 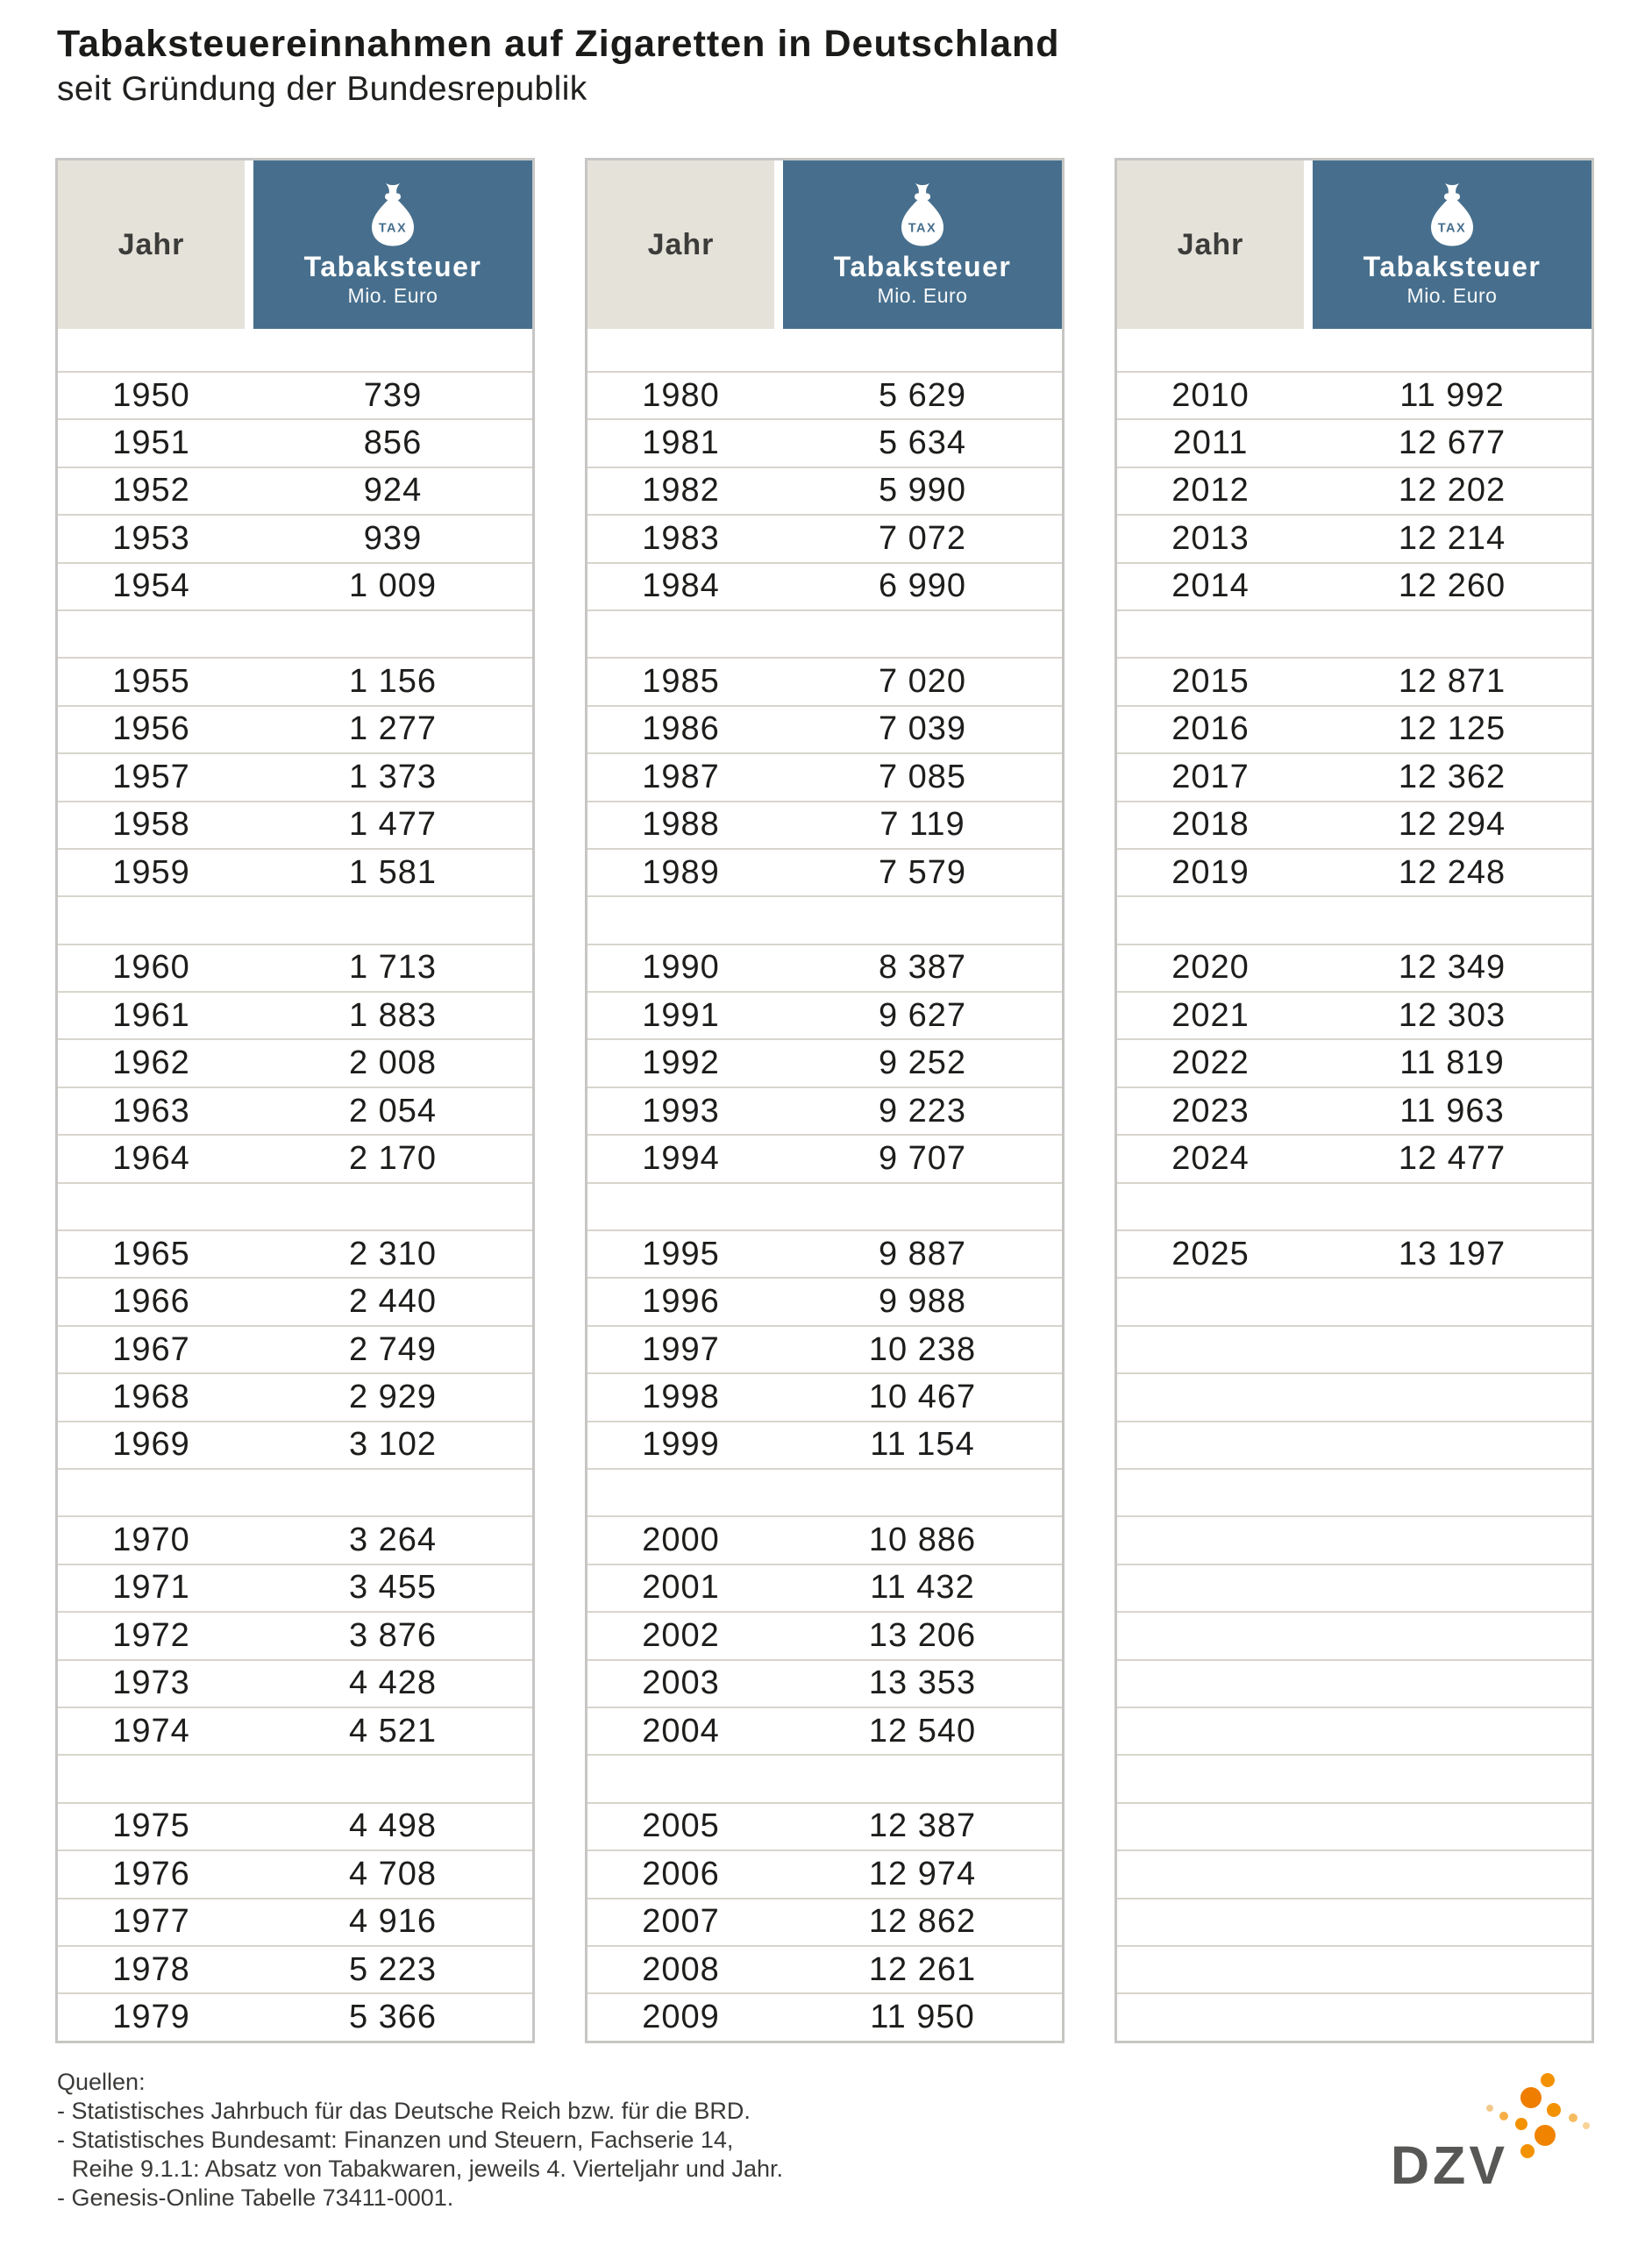 What do you see at coordinates (393, 1588) in the screenshot?
I see `value-cell: 3 455` at bounding box center [393, 1588].